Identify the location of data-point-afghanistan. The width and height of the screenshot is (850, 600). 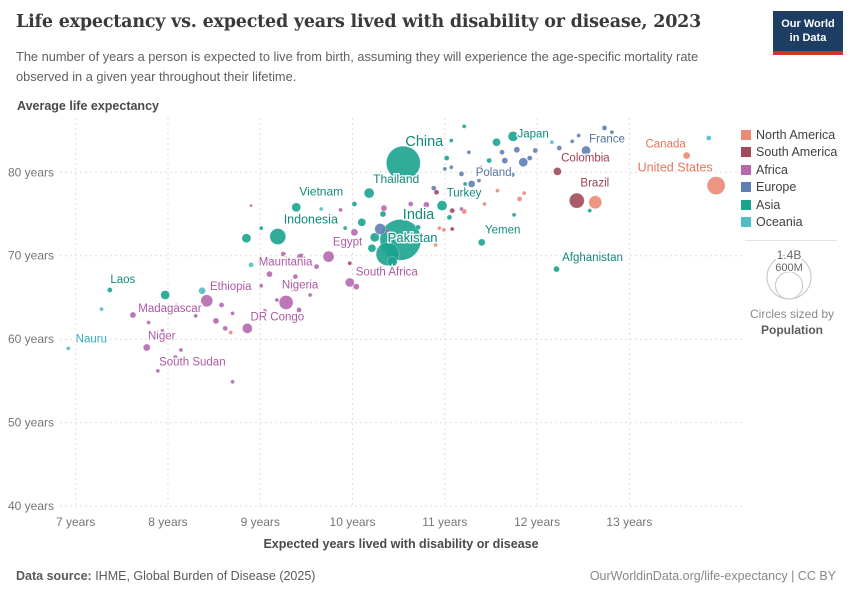
(556, 269).